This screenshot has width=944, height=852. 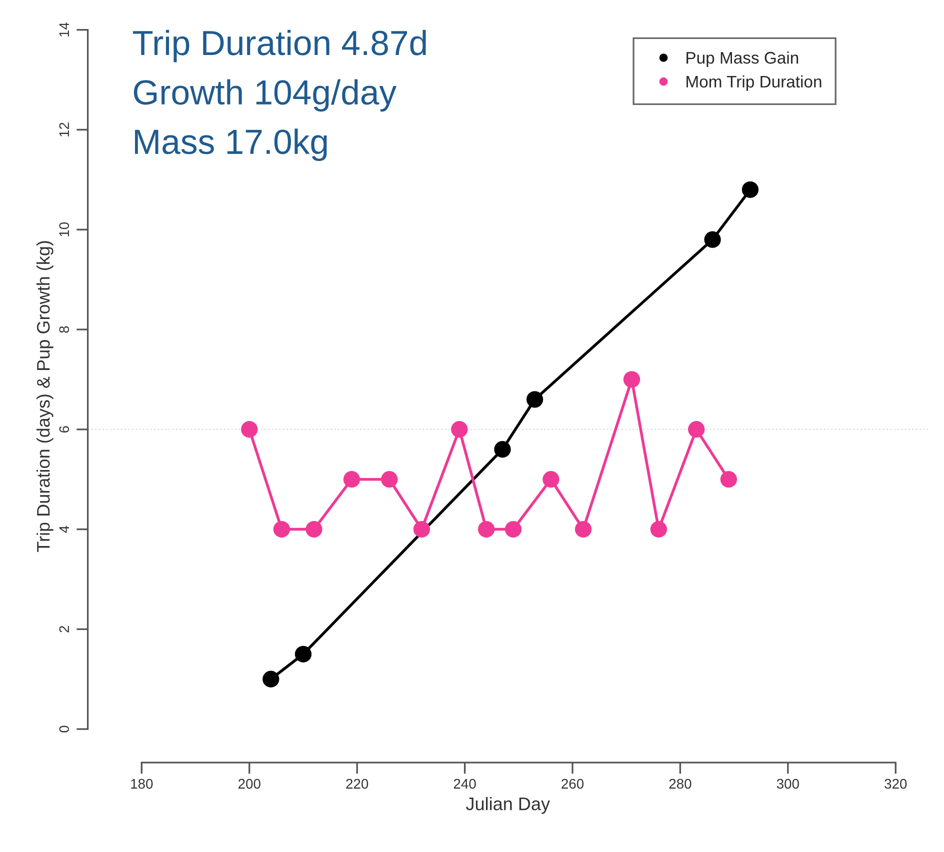 I want to click on y-tick-label: 12, so click(x=64, y=129).